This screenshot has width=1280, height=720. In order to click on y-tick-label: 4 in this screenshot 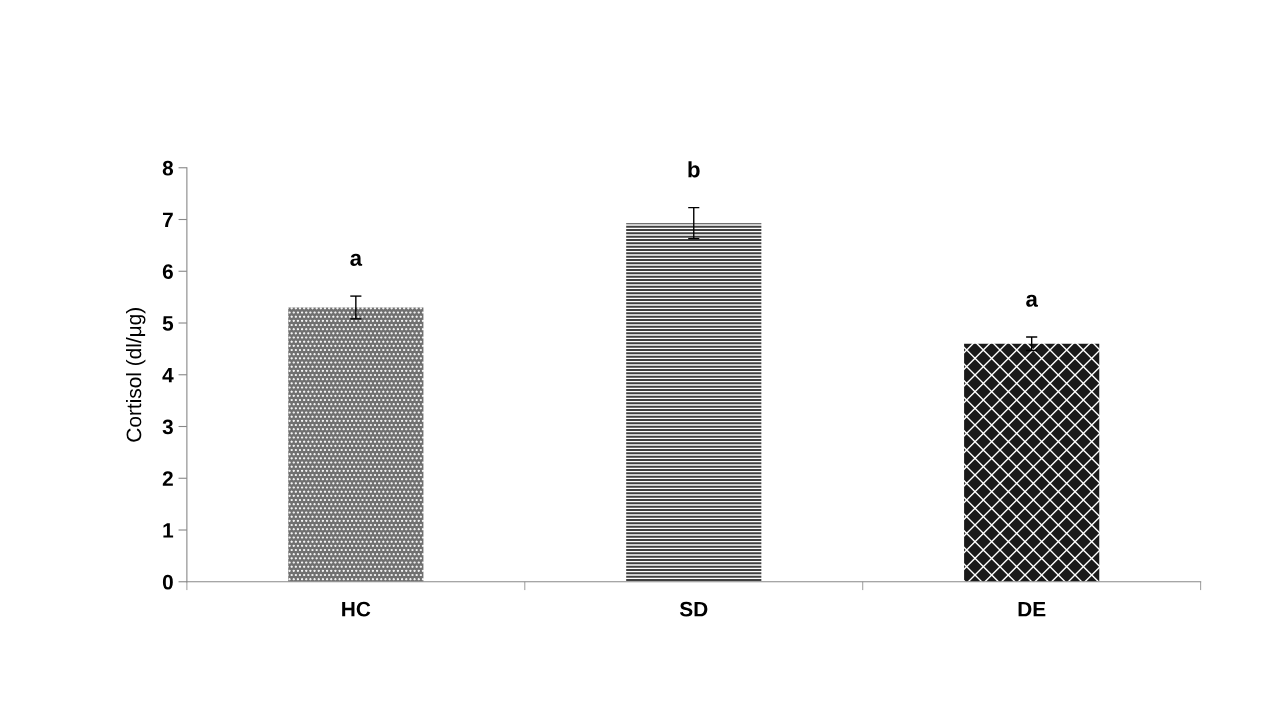, I will do `click(168, 375)`.